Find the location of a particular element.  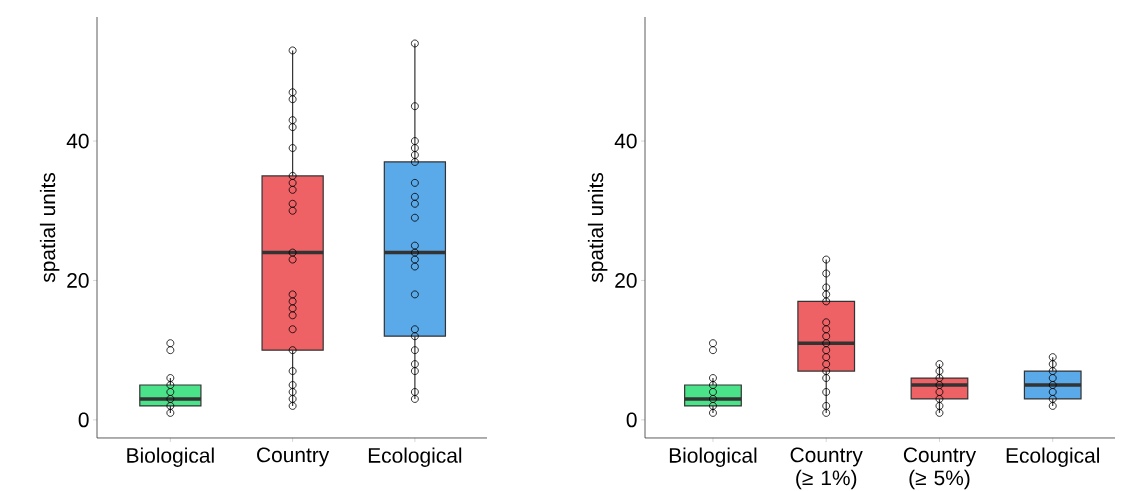

x-tick-label: Country (≥ 1%) is located at coordinates (826, 468).